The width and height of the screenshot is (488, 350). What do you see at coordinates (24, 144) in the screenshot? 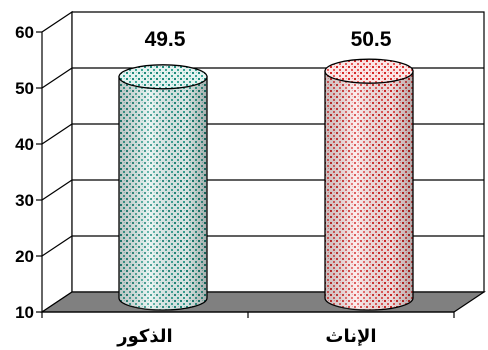
I see `y-tick-label: 40` at bounding box center [24, 144].